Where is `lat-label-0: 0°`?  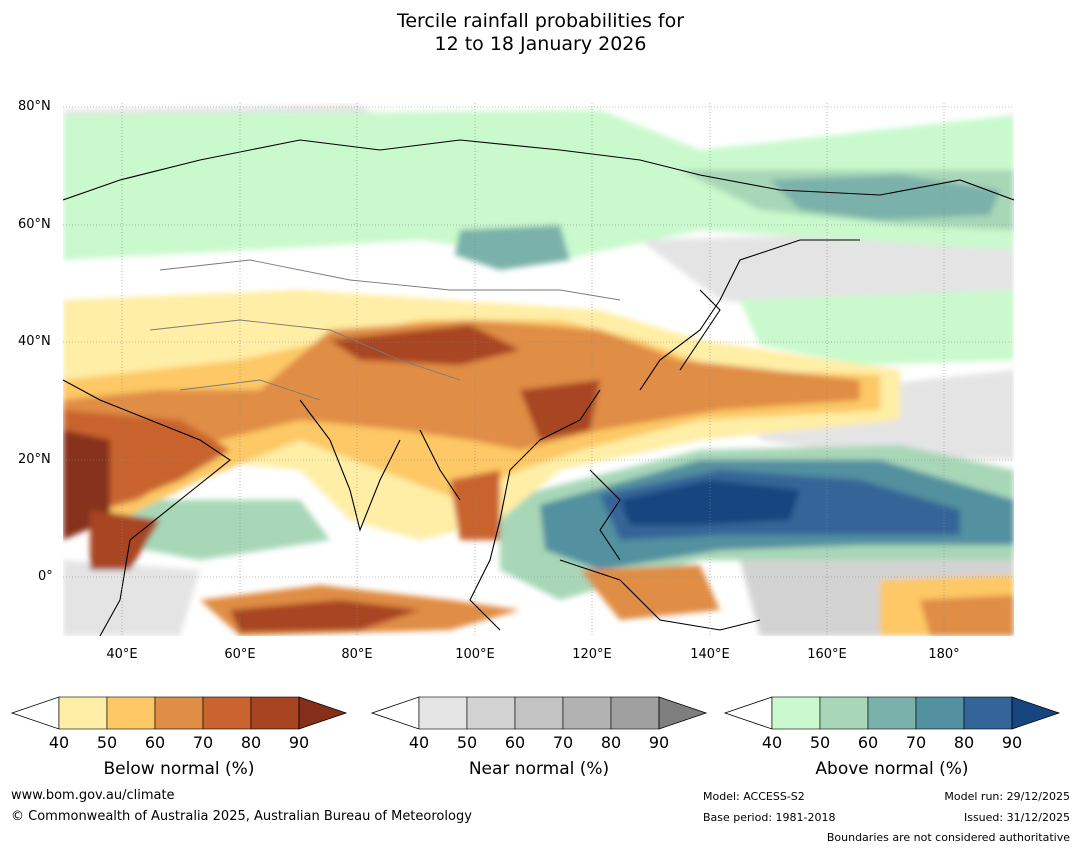
lat-label-0: 0° is located at coordinates (45, 576).